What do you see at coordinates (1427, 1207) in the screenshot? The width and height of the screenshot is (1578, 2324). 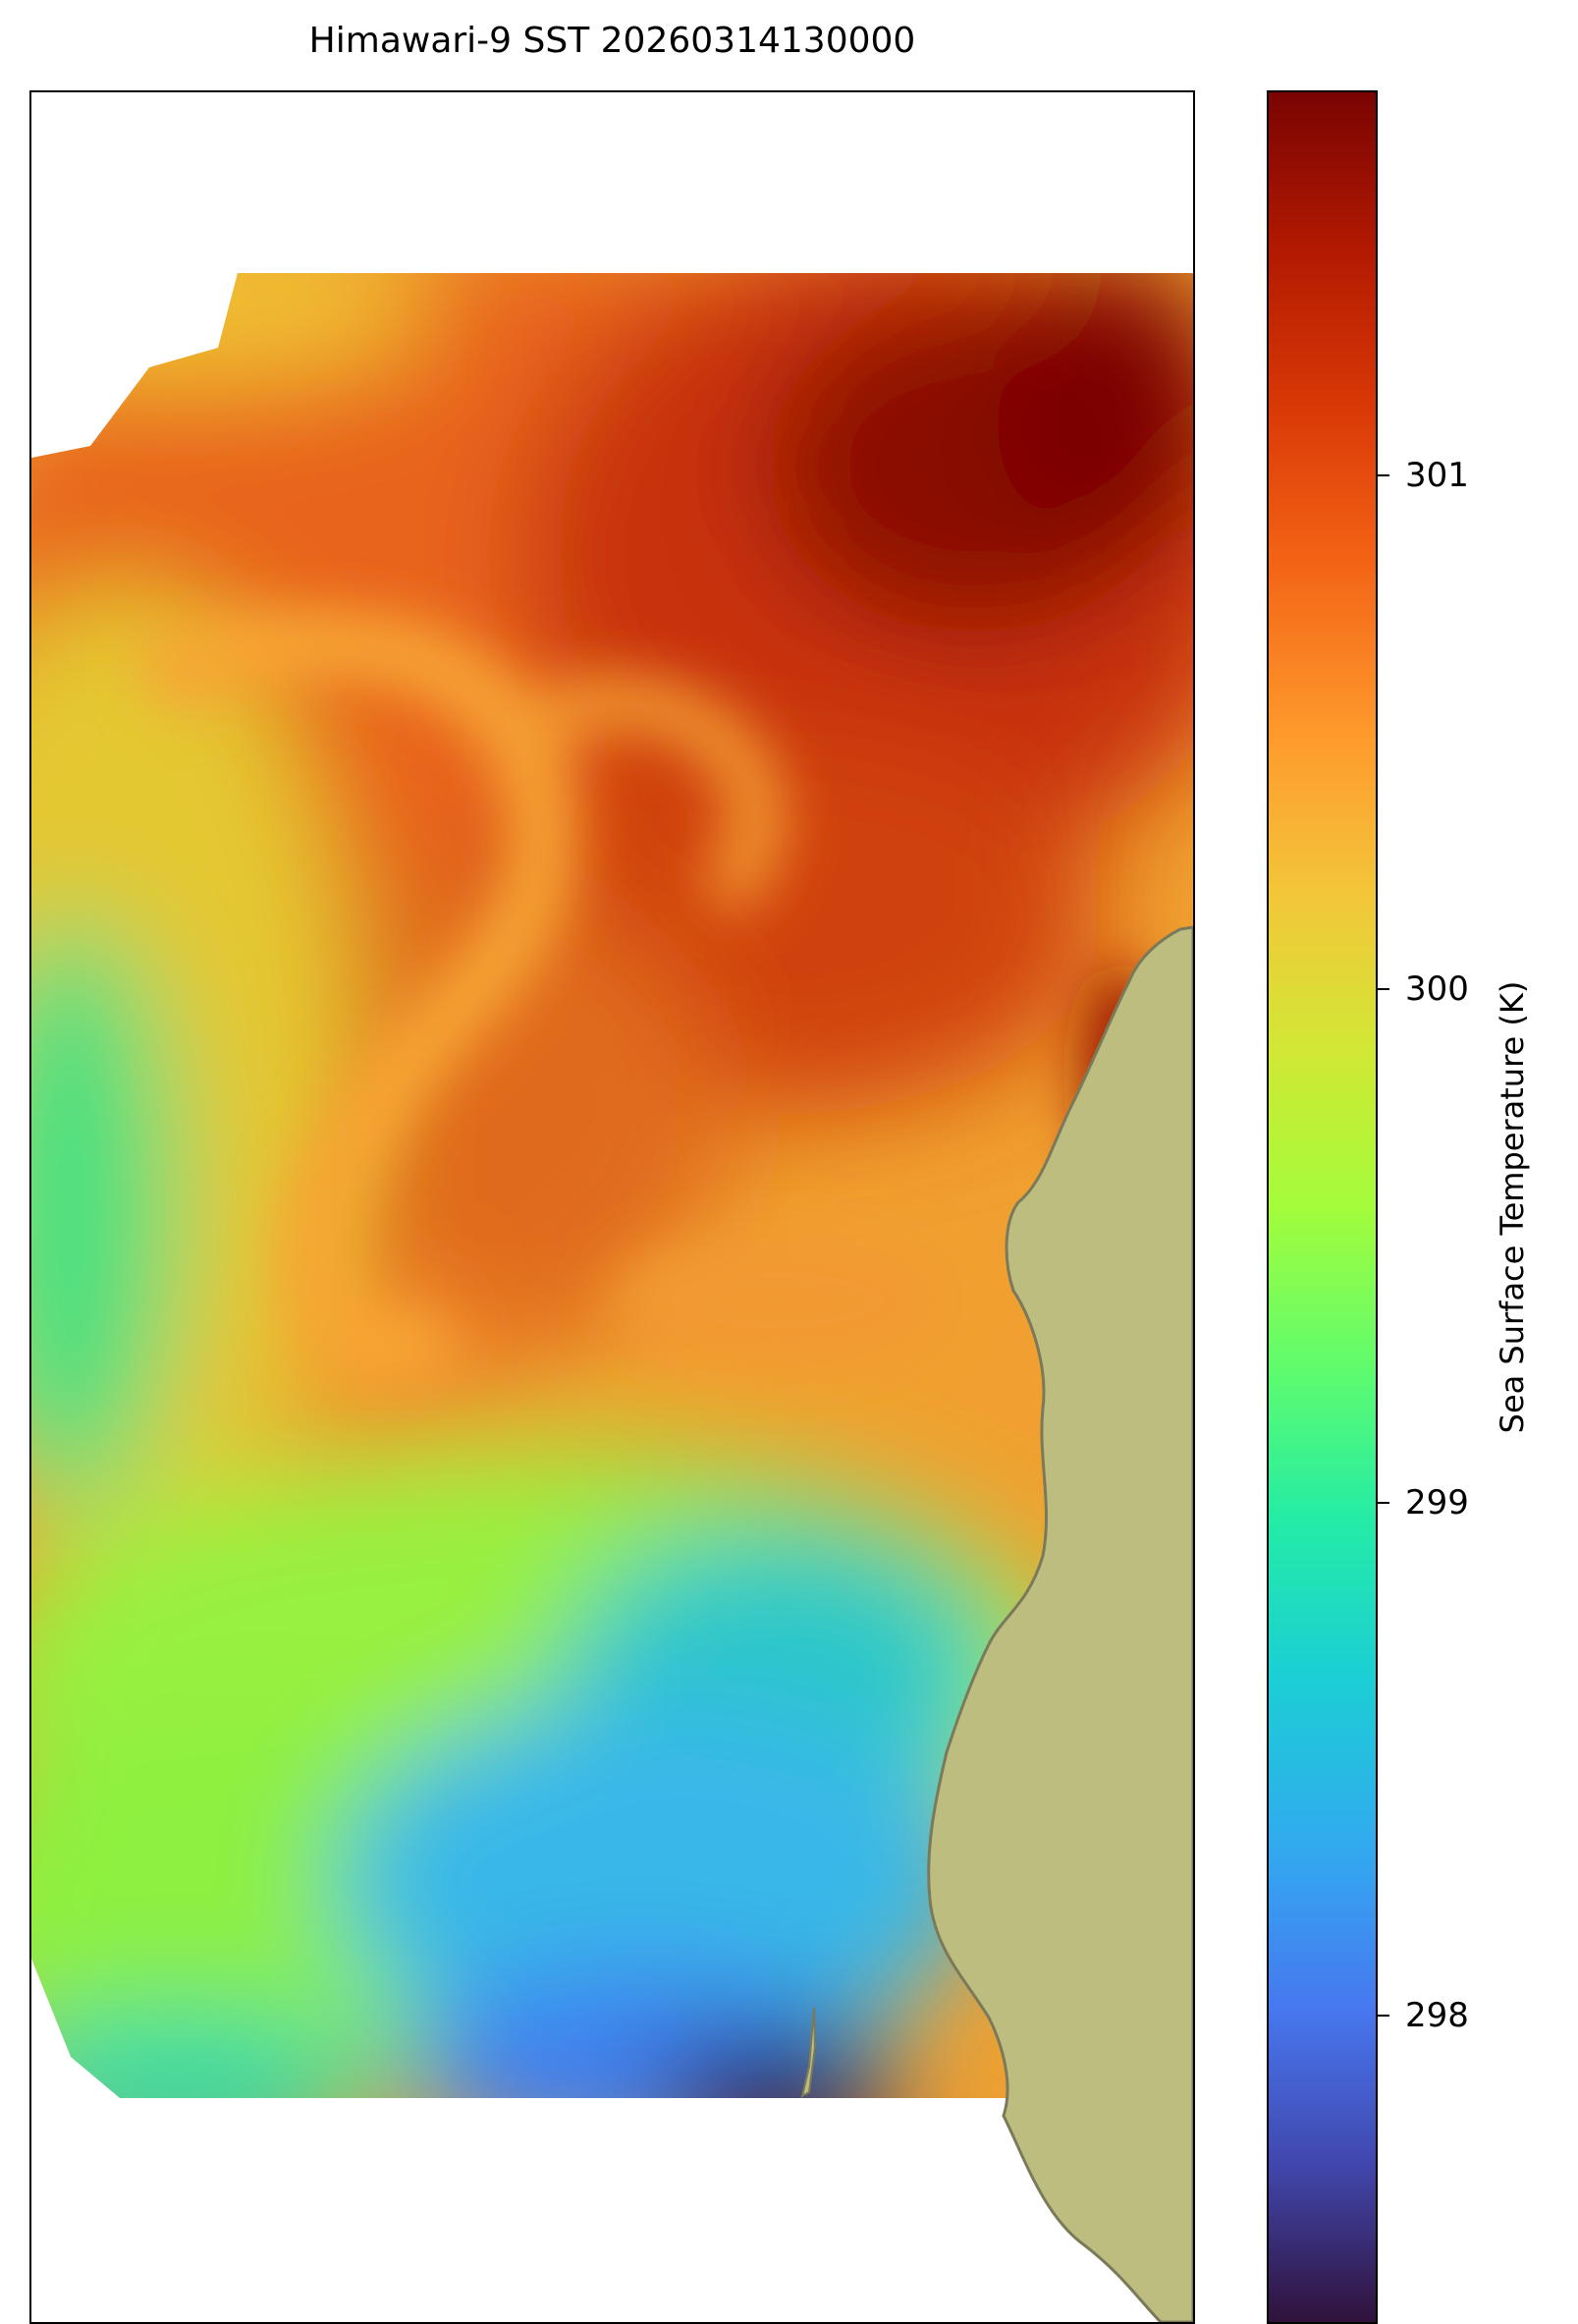 I see `colorbar-ticks: 298 299 300 301` at bounding box center [1427, 1207].